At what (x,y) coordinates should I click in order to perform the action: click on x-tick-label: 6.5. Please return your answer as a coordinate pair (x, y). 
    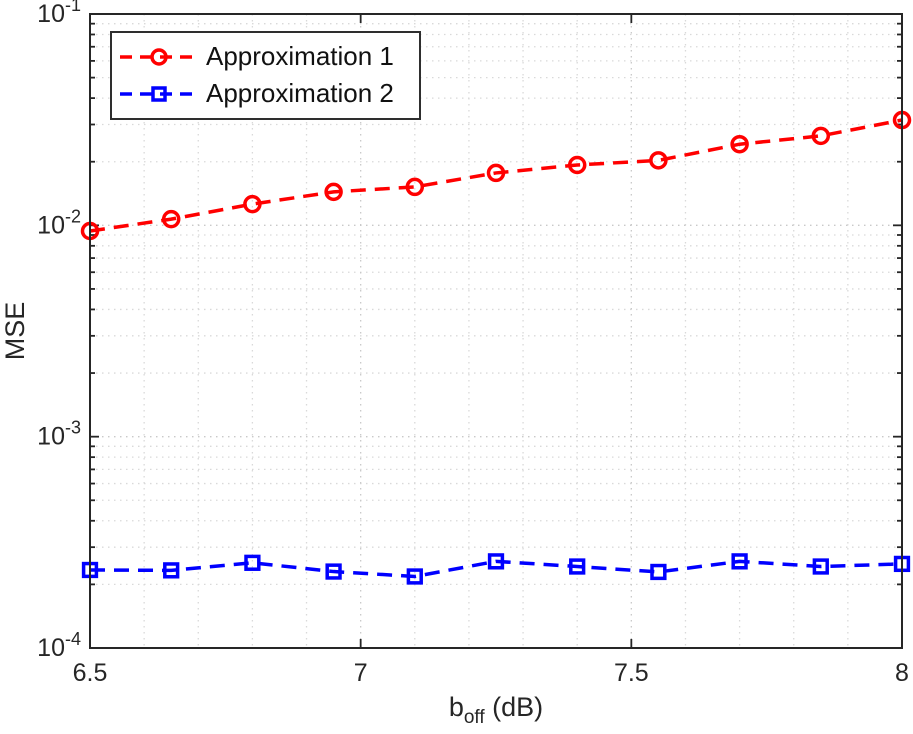
    Looking at the image, I should click on (90, 673).